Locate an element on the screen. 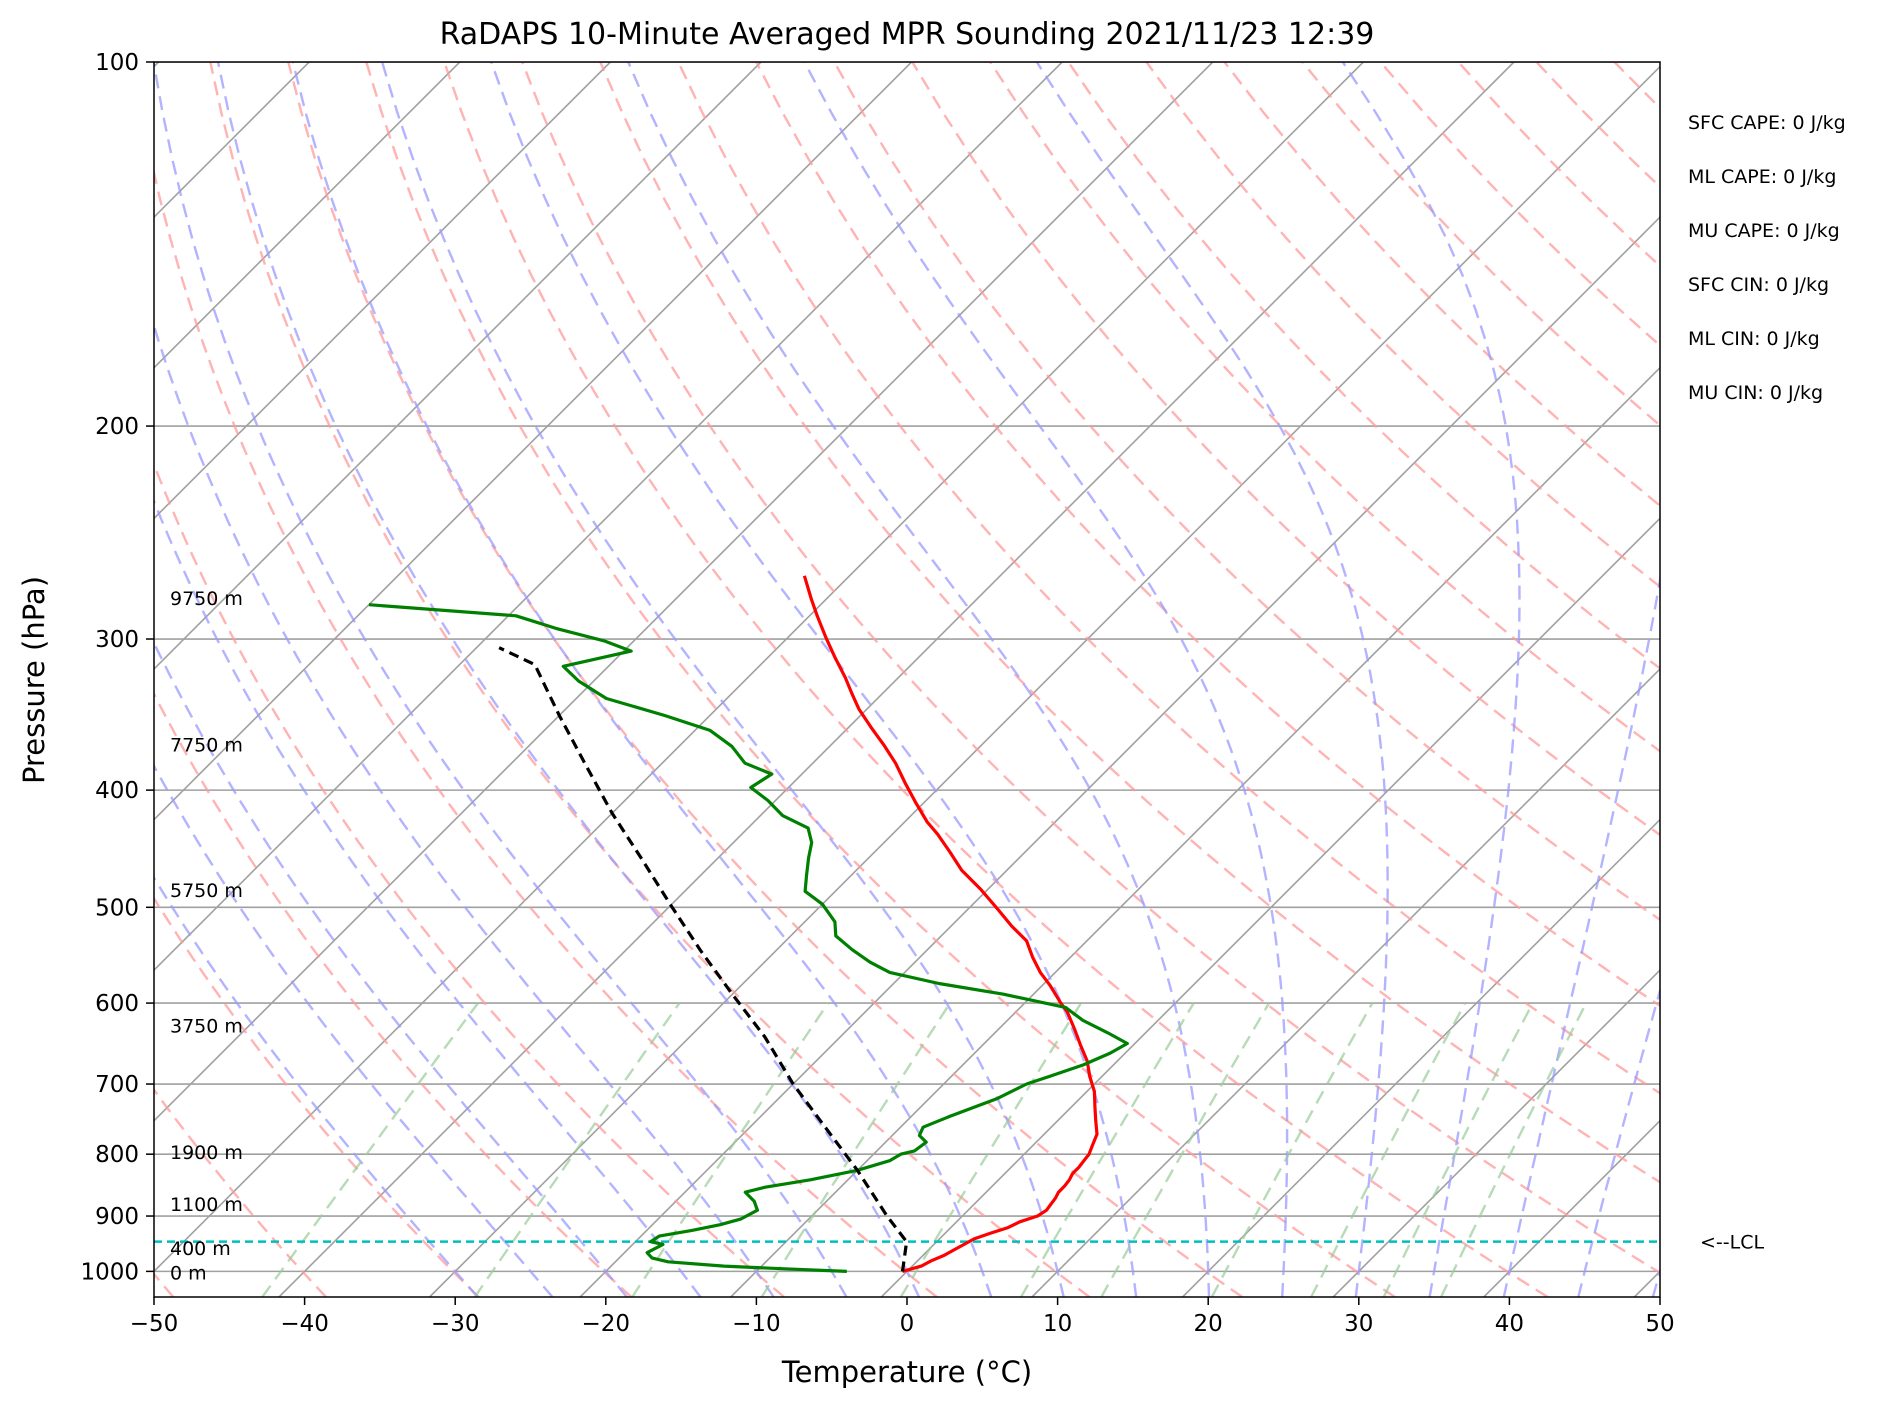 Image resolution: width=1882 pixels, height=1406 pixels. y-axis-ticks: 100 200 300 400 500 600 700 800 900 1000 is located at coordinates (117, 667).